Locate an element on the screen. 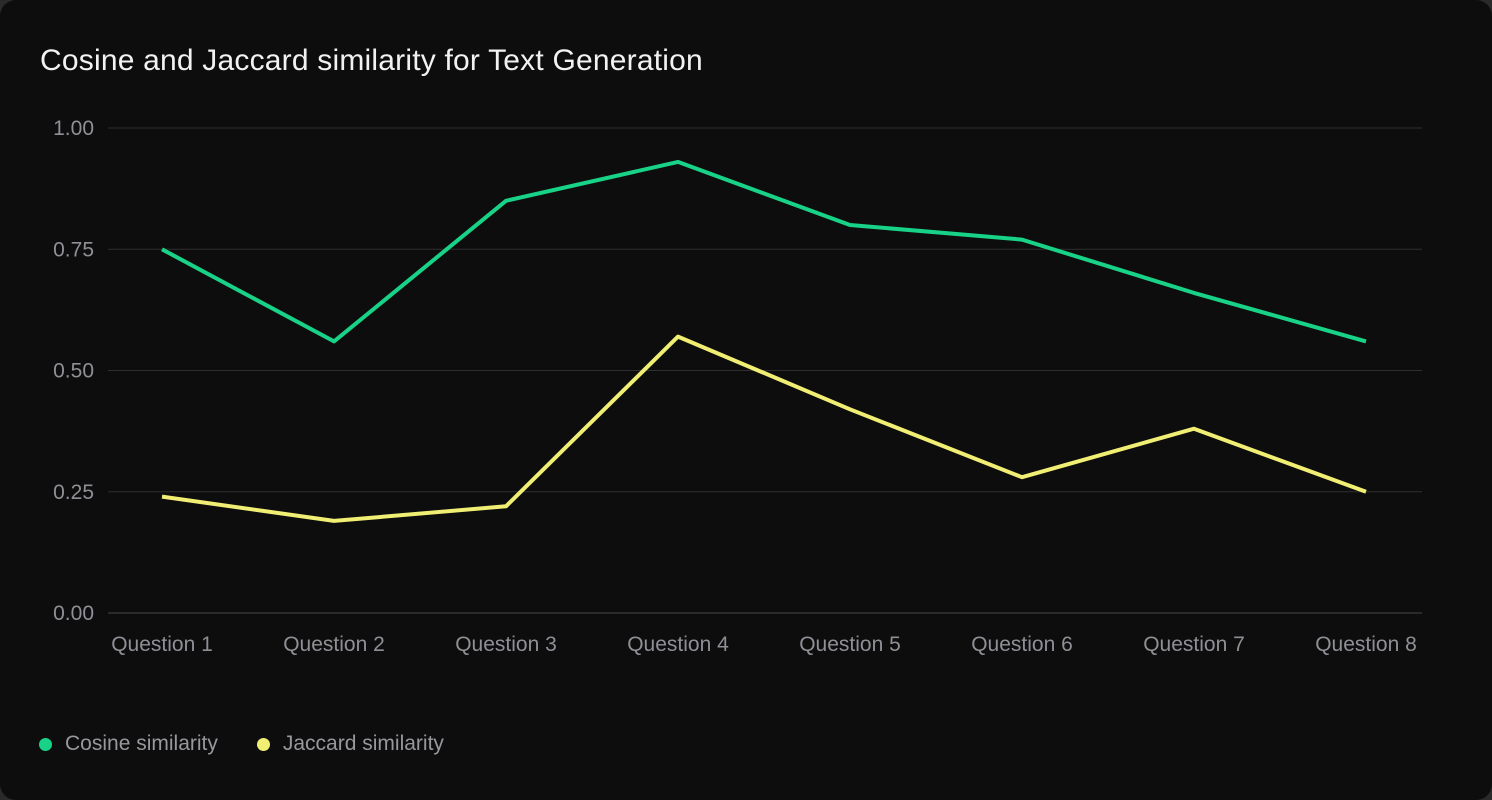  x-tick-label: Question 4 is located at coordinates (678, 644).